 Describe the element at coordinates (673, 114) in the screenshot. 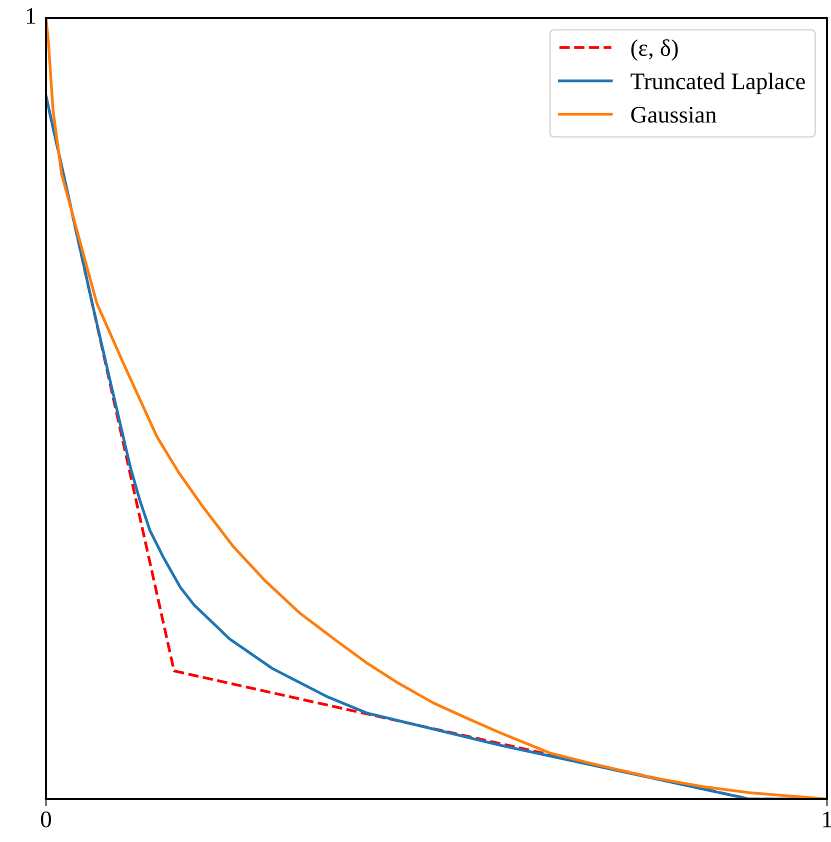

I see `legend-label: Gaussian` at that location.